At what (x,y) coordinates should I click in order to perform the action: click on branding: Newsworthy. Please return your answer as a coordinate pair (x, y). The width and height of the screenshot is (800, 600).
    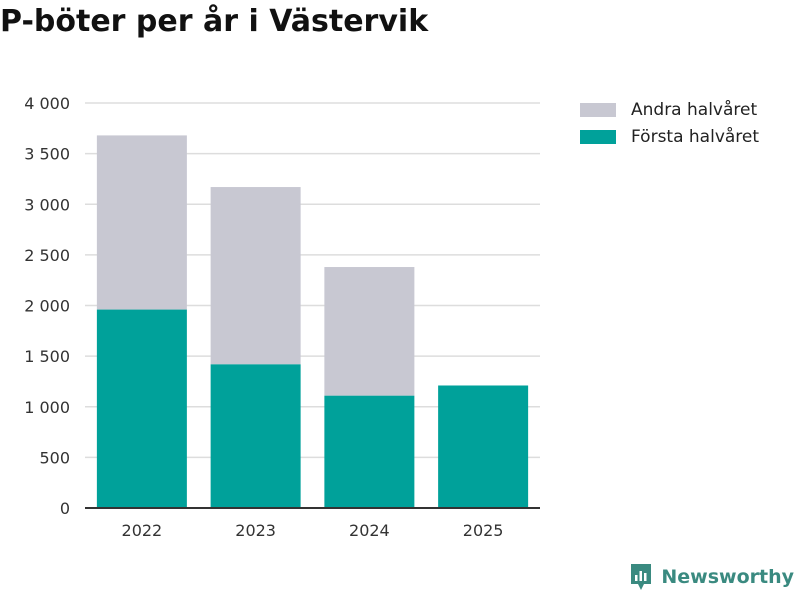
    Looking at the image, I should click on (711, 577).